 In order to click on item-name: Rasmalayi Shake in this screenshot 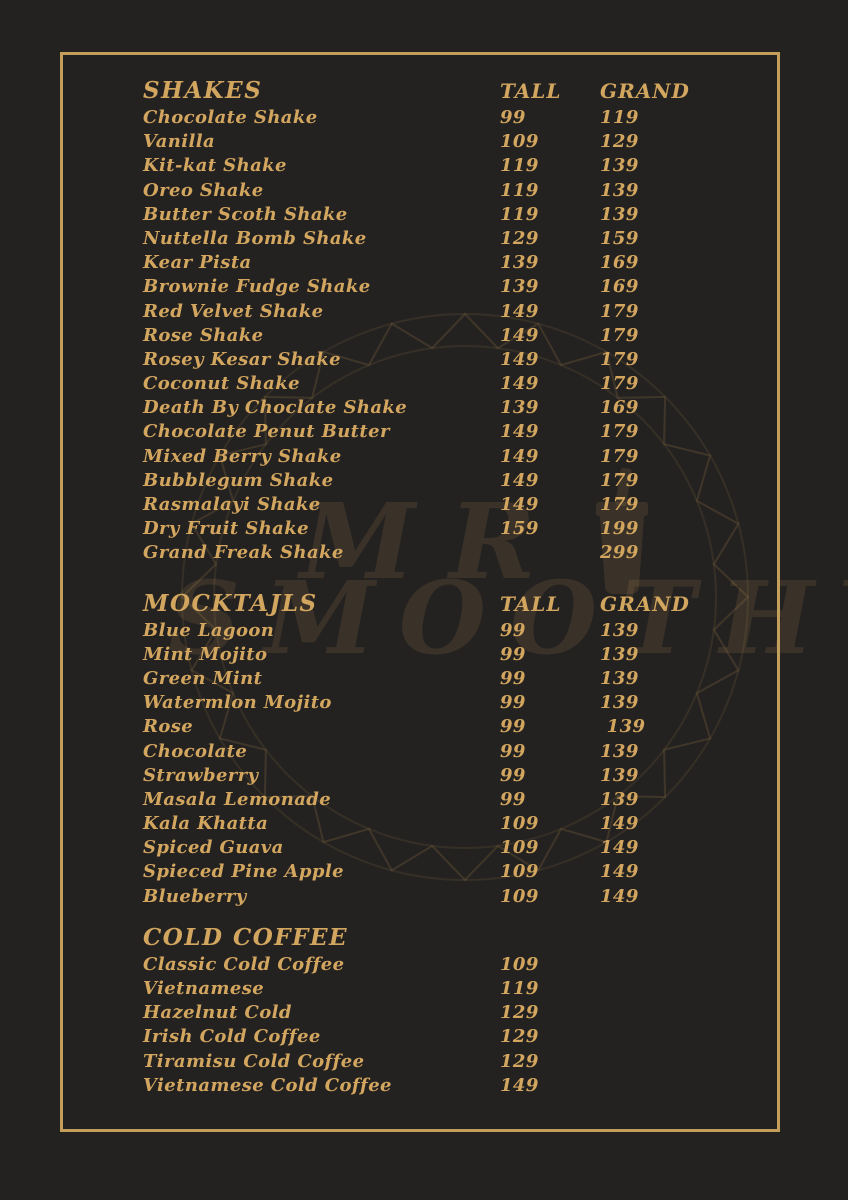, I will do `click(232, 504)`.